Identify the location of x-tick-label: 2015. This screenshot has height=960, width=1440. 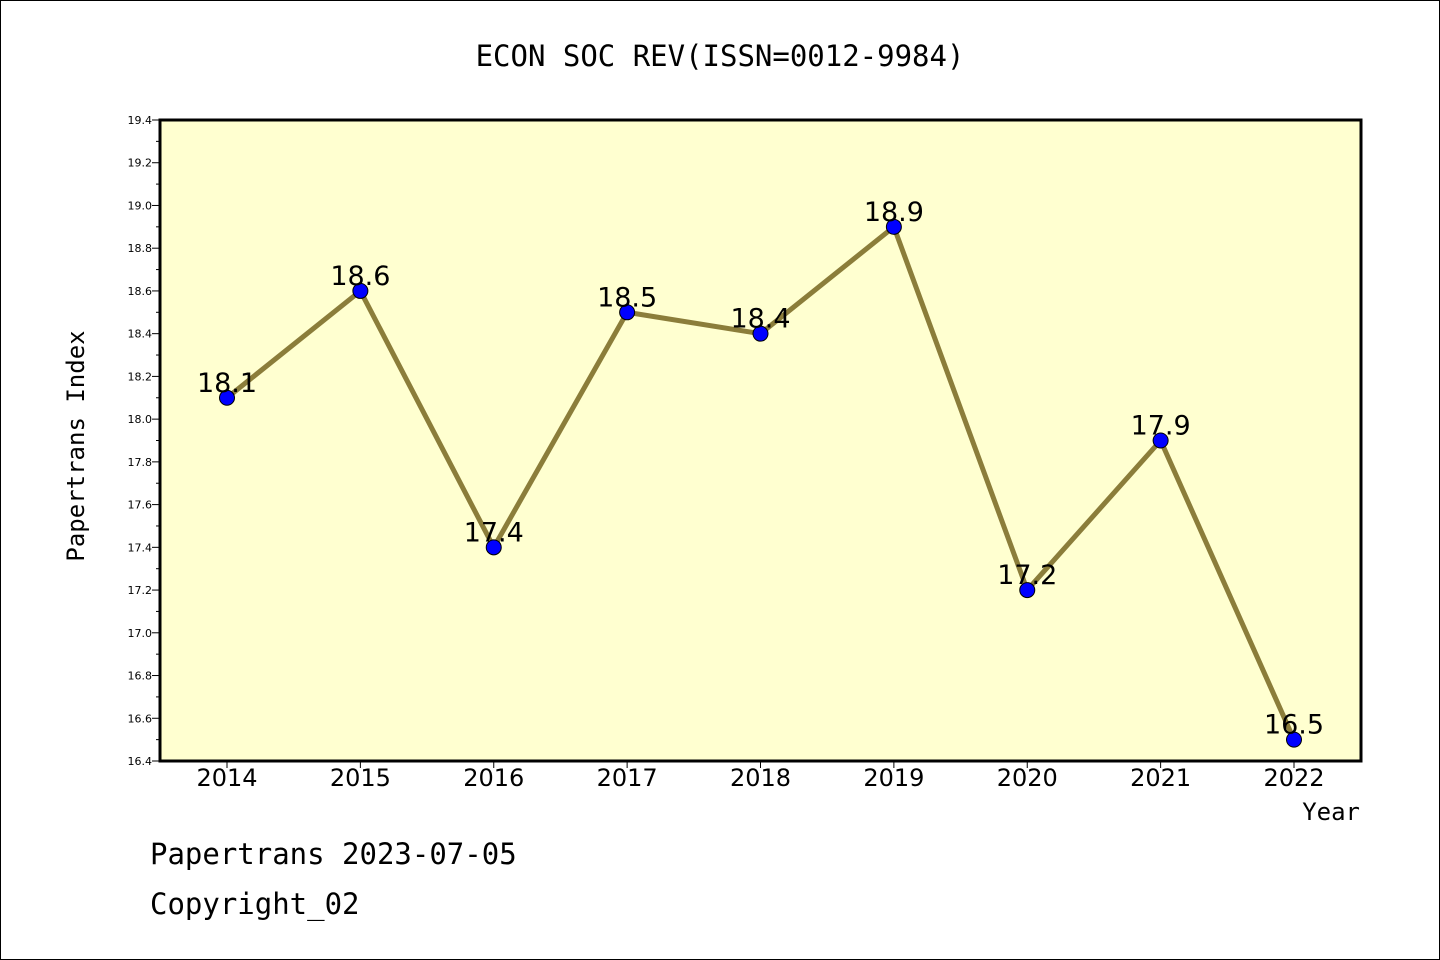
(360, 778).